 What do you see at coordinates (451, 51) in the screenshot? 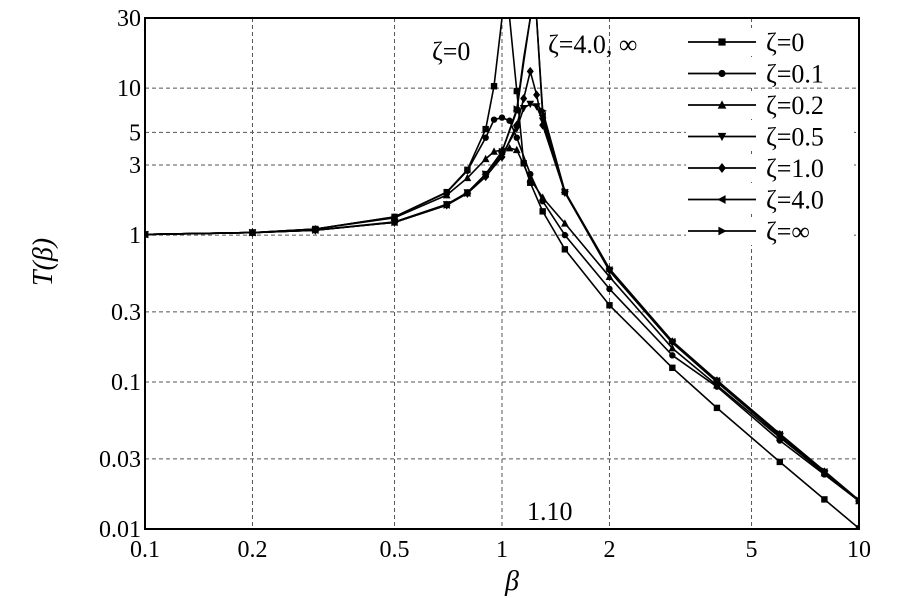
I see `annotation-zeta-zero: ζ=0` at bounding box center [451, 51].